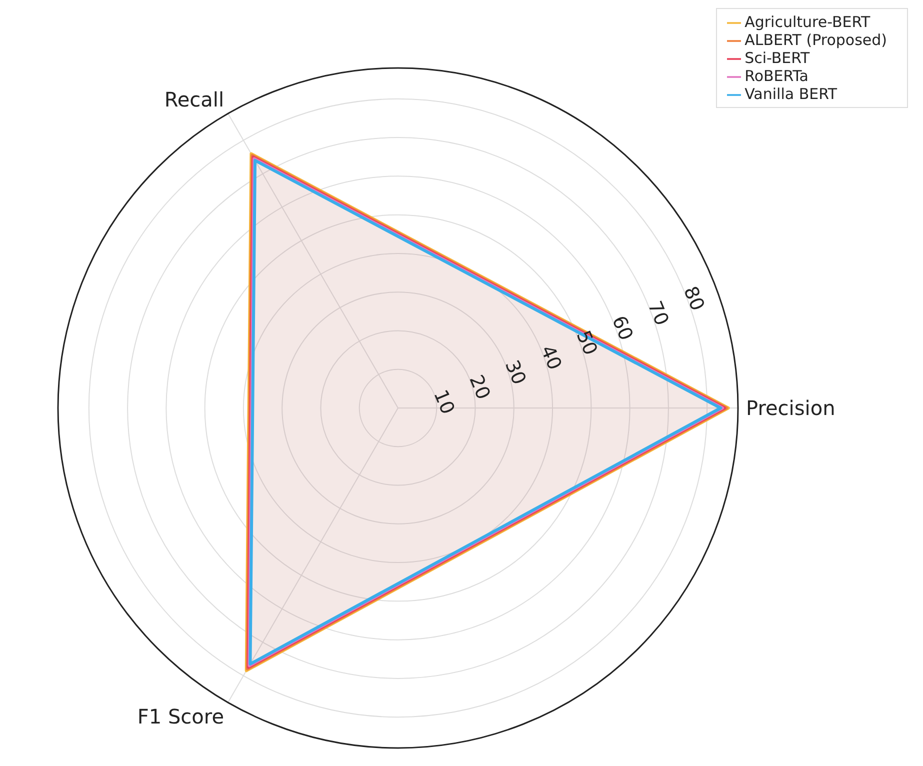  What do you see at coordinates (693, 298) in the screenshot?
I see `y-tick-label: 80` at bounding box center [693, 298].